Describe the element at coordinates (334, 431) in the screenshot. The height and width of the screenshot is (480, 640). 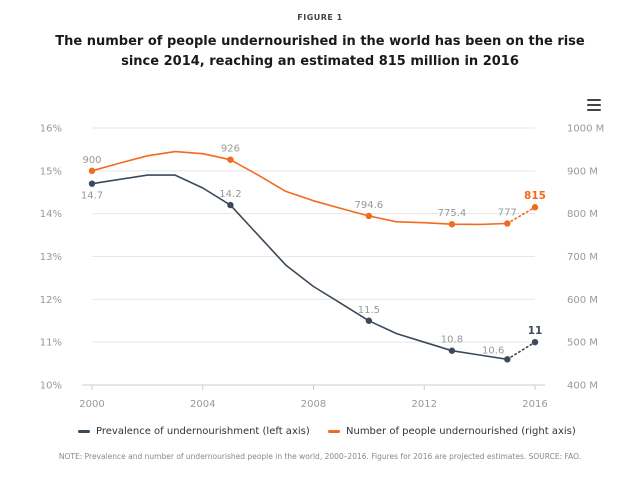
I see `legend-swatch-number` at that location.